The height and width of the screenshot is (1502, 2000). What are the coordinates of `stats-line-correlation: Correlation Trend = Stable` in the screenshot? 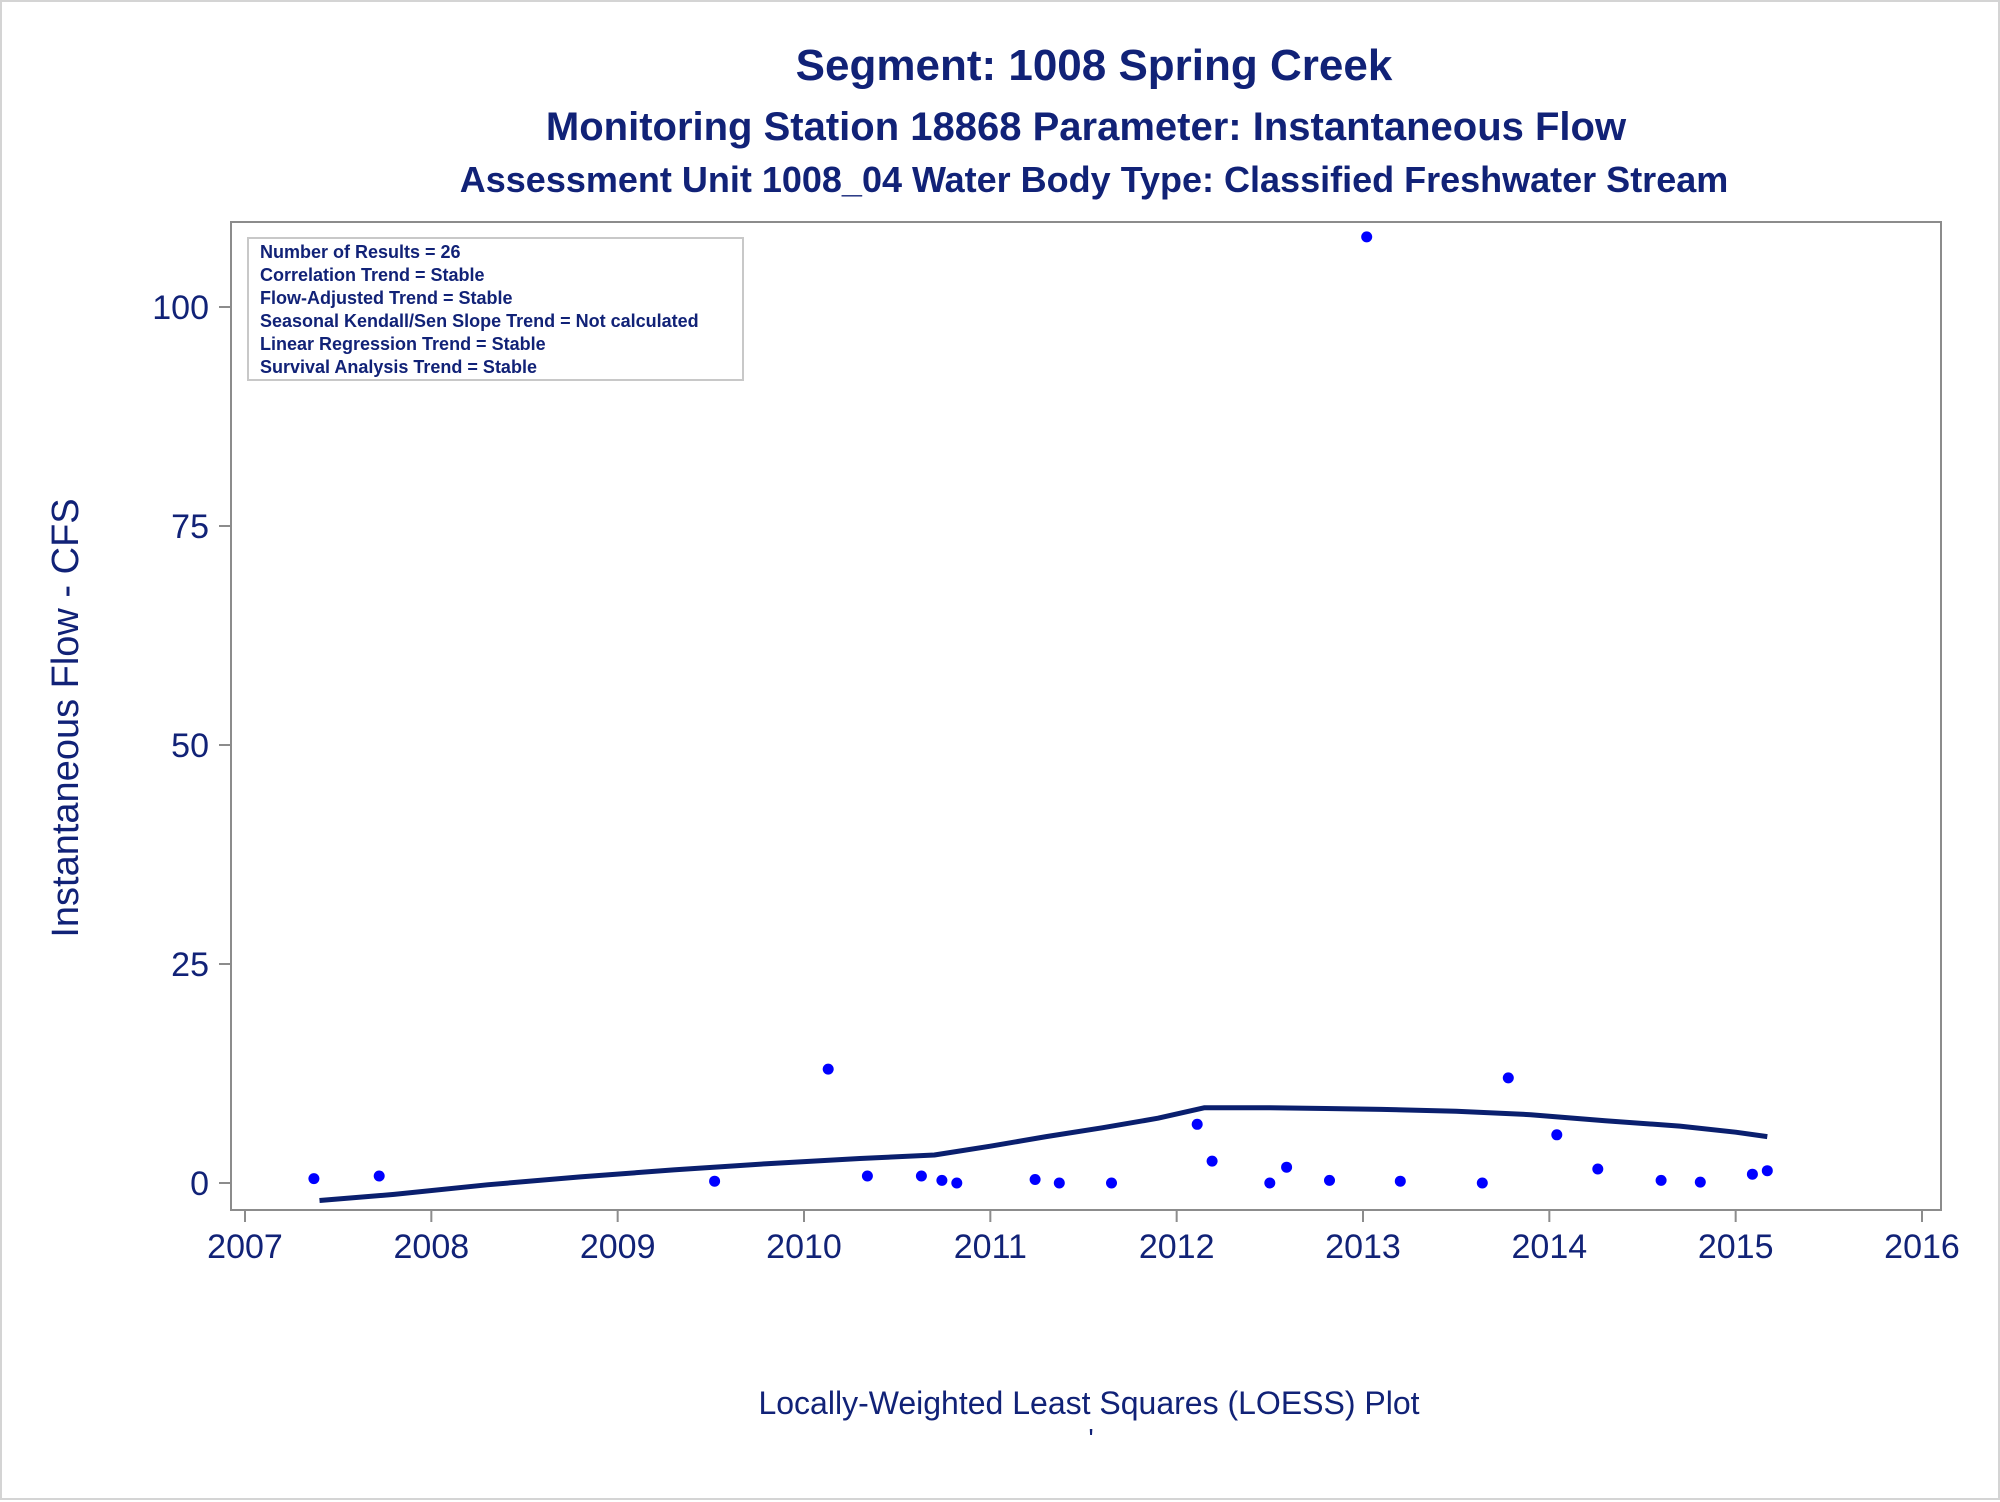 It's located at (372, 275).